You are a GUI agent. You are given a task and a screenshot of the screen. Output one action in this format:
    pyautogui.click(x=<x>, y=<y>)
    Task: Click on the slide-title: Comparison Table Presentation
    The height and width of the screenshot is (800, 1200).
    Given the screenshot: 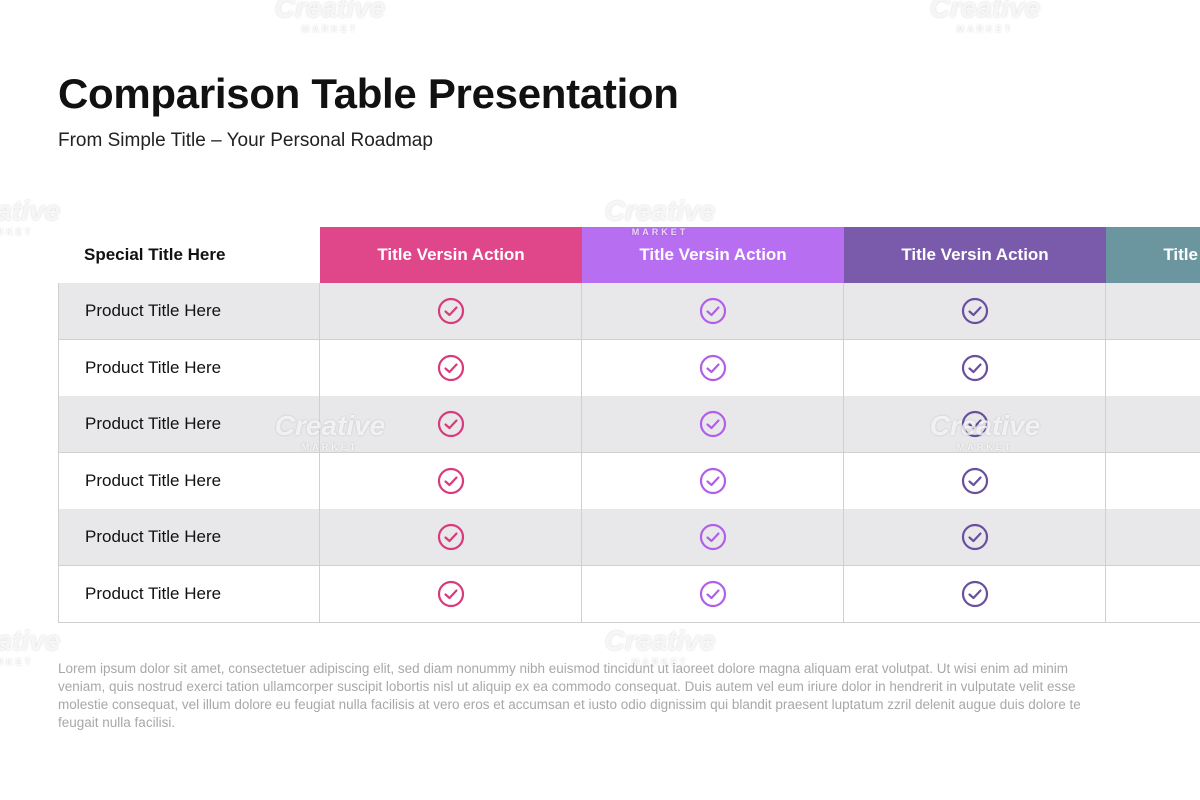 What is the action you would take?
    pyautogui.click(x=368, y=93)
    